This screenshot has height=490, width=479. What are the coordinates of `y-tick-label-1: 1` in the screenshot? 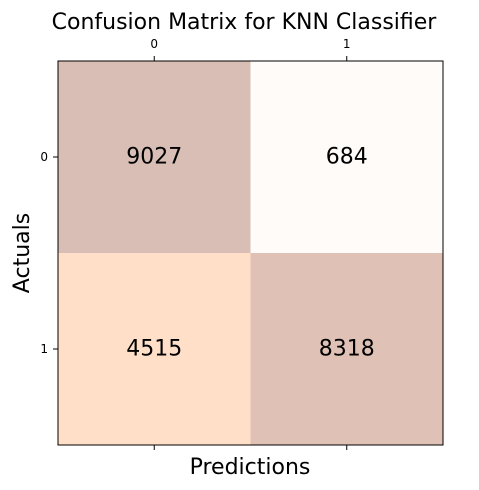 It's located at (44, 349).